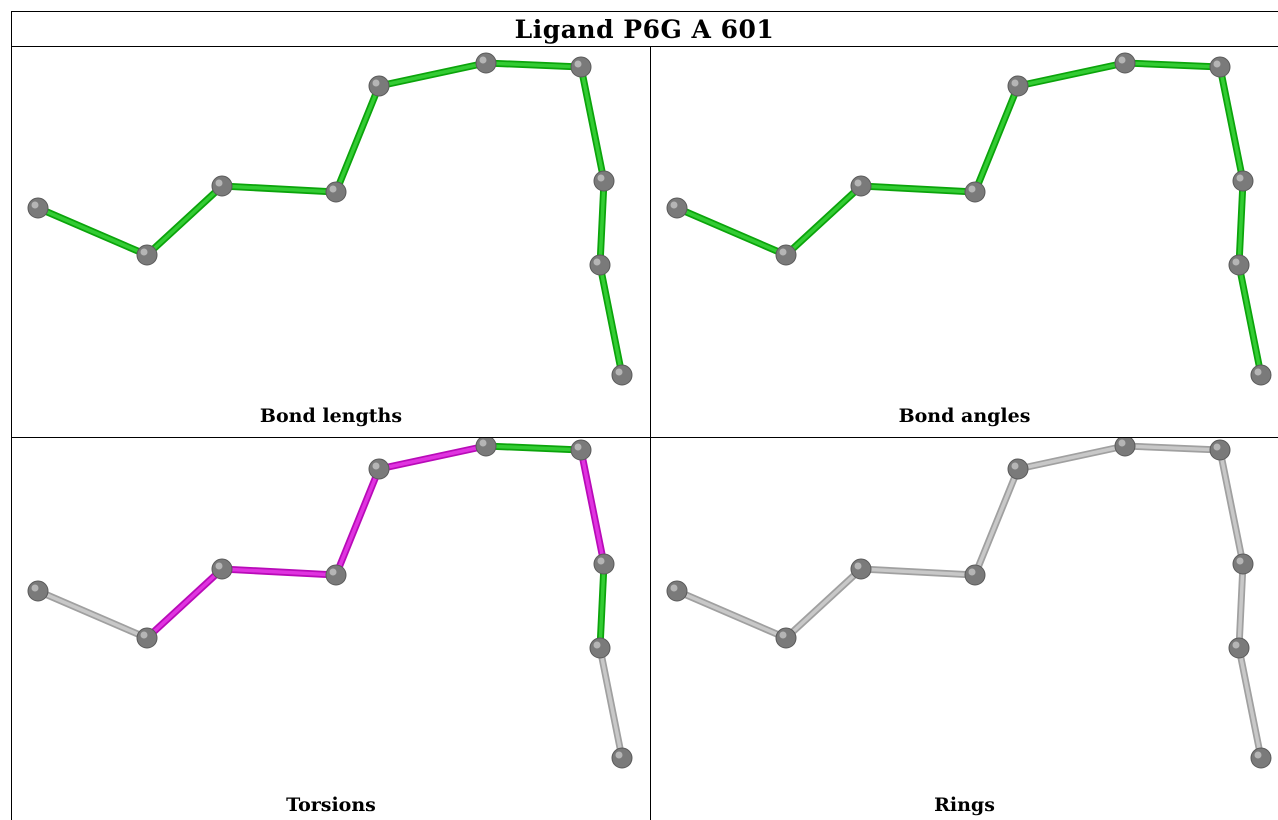 Image resolution: width=1278 pixels, height=820 pixels. What do you see at coordinates (964, 416) in the screenshot?
I see `panel-caption: Bond angles` at bounding box center [964, 416].